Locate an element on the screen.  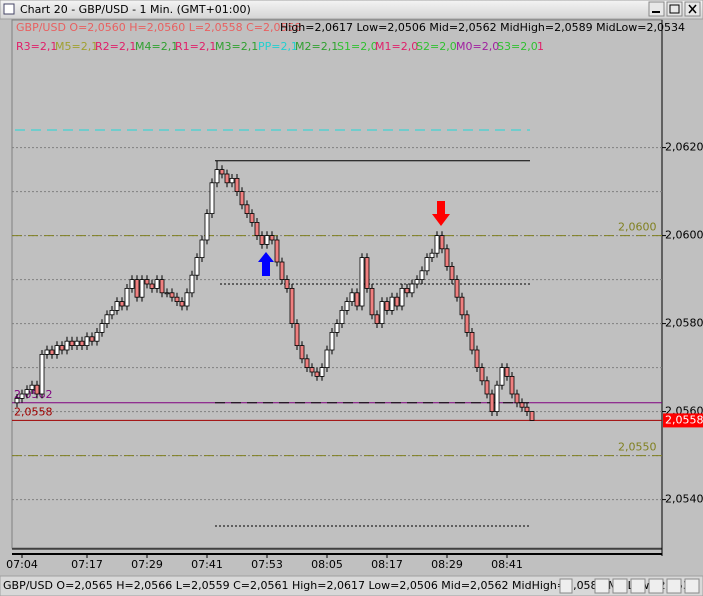
x-tick-label: 08:17 is located at coordinates (387, 564).